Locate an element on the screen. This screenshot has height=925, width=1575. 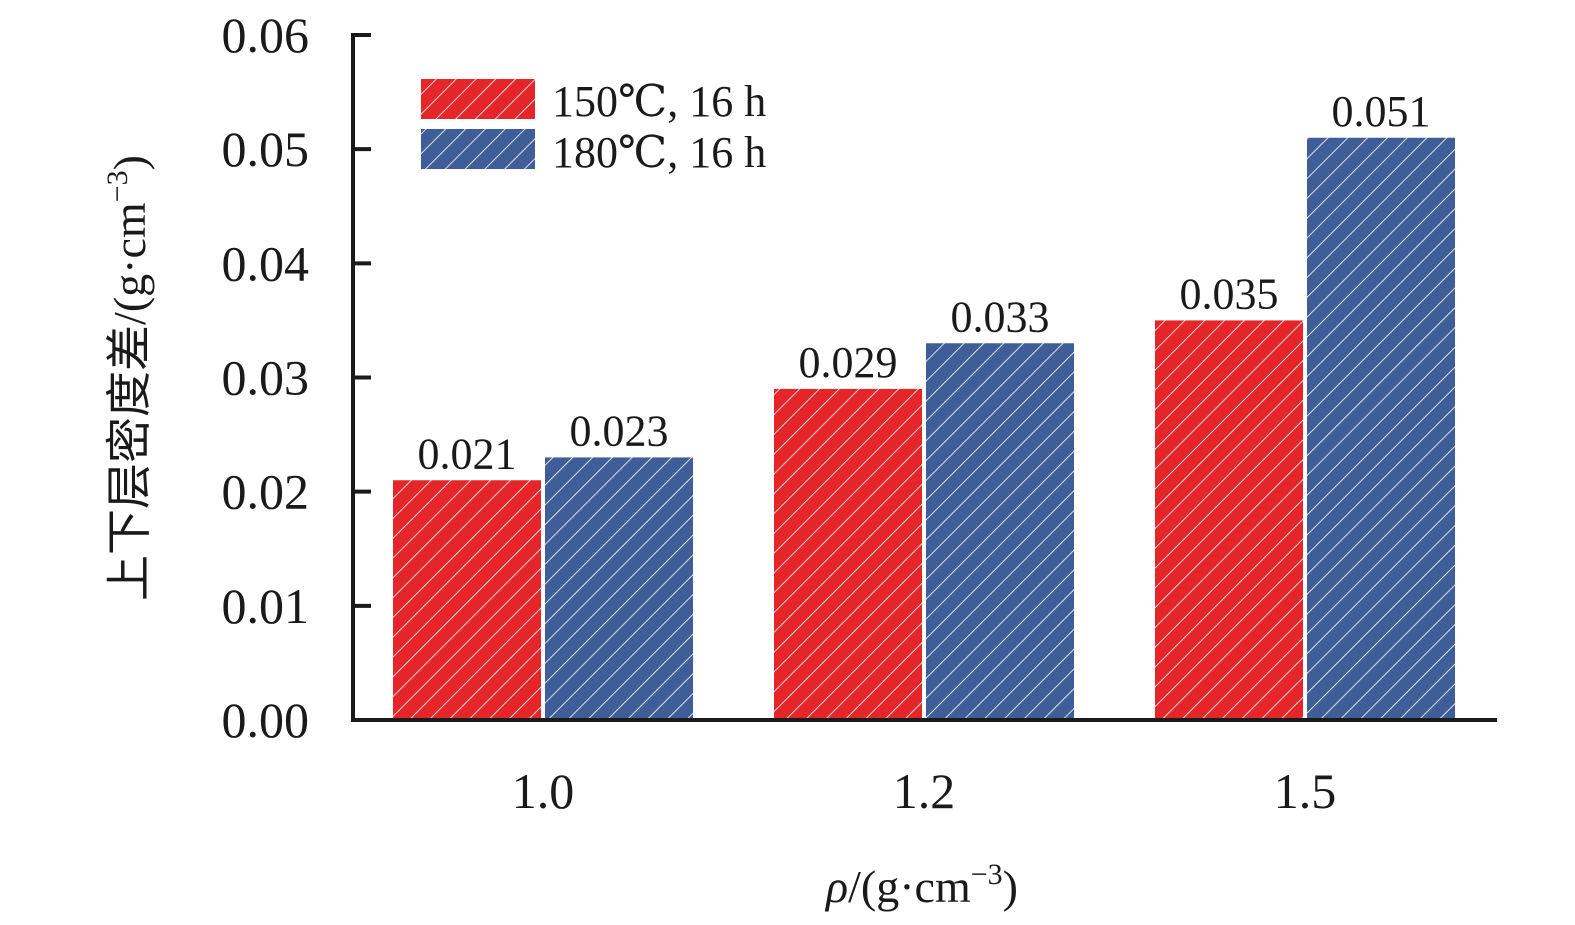
x-axis-title: ρ/(g·cm−3) is located at coordinates (921, 885).